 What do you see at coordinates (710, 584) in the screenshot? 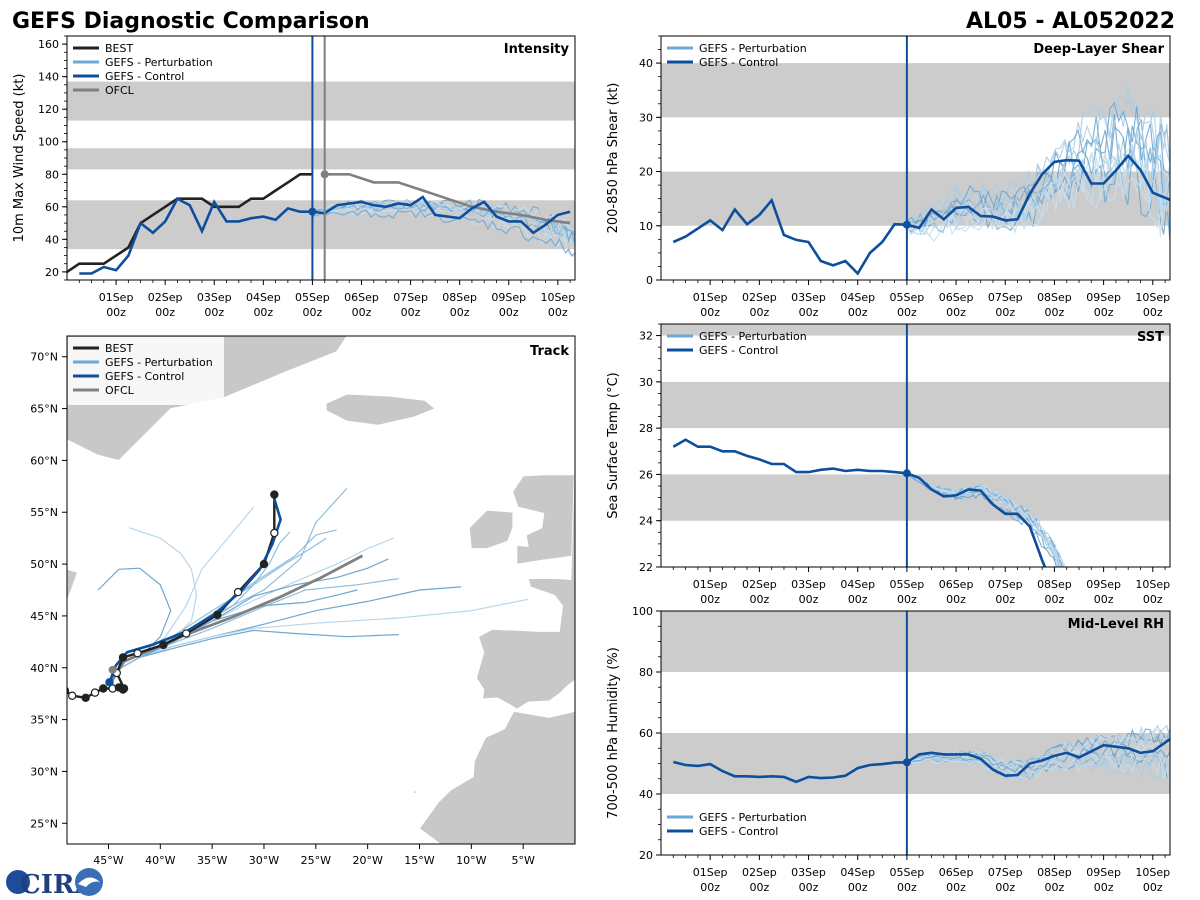
I see `sst-xtick-date: 01Sep` at bounding box center [710, 584].